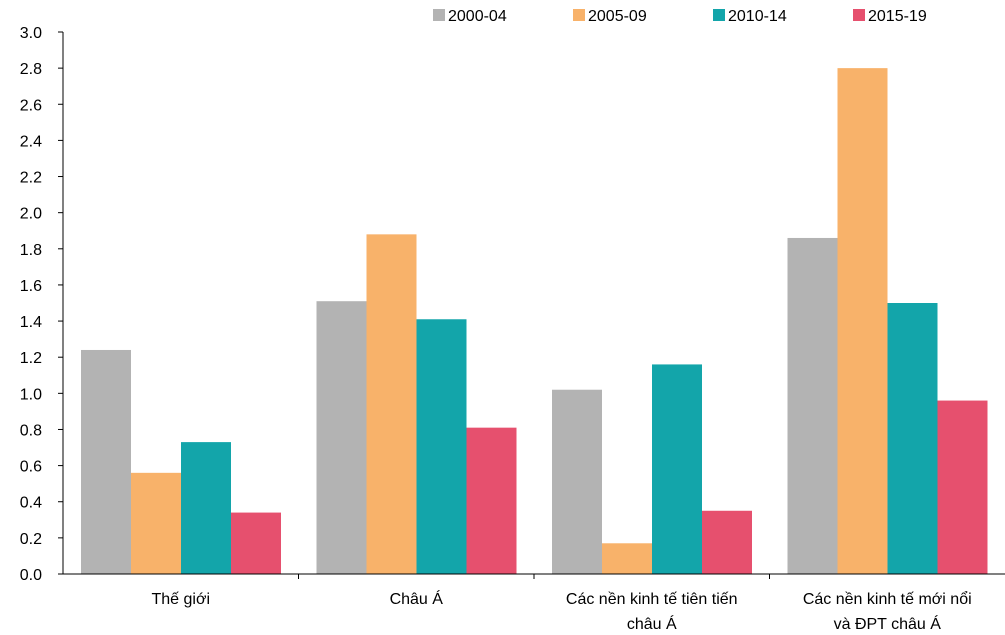 The width and height of the screenshot is (1005, 635). I want to click on x-category-label: Các nền kinh tế mới nổi và ĐPT châu Á, so click(887, 611).